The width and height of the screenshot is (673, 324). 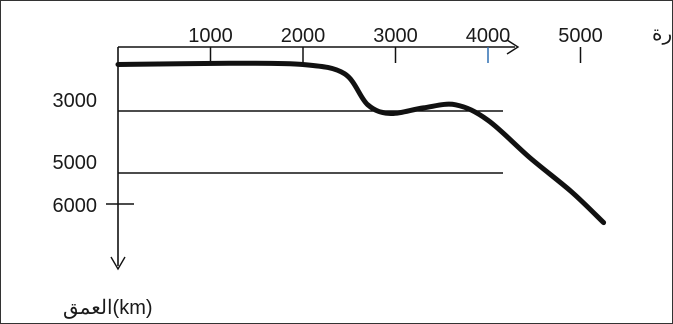 What do you see at coordinates (513, 47) in the screenshot?
I see `x-axis-arrow` at bounding box center [513, 47].